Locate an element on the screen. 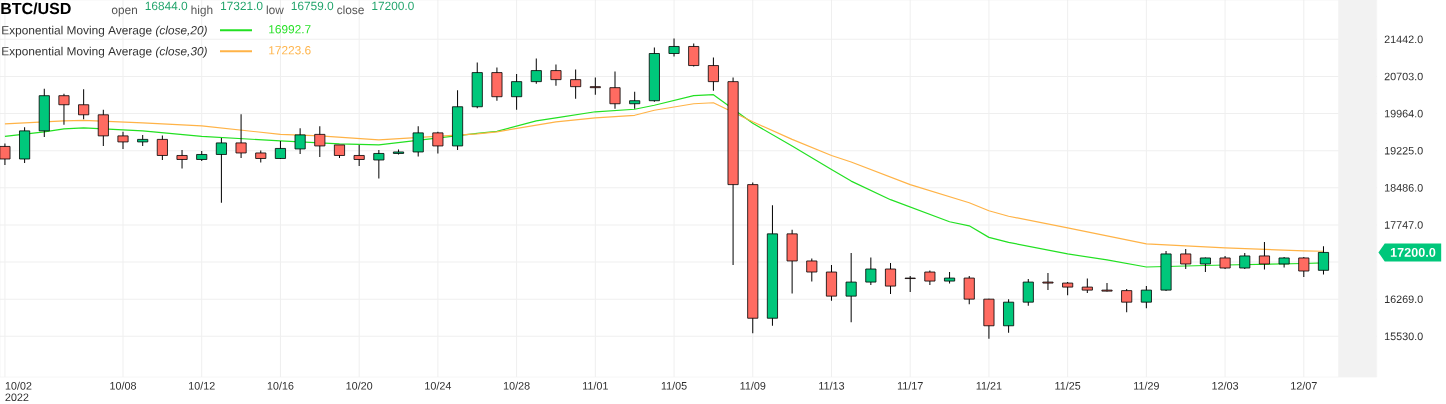  x-tick-label: 10/28 is located at coordinates (516, 385).